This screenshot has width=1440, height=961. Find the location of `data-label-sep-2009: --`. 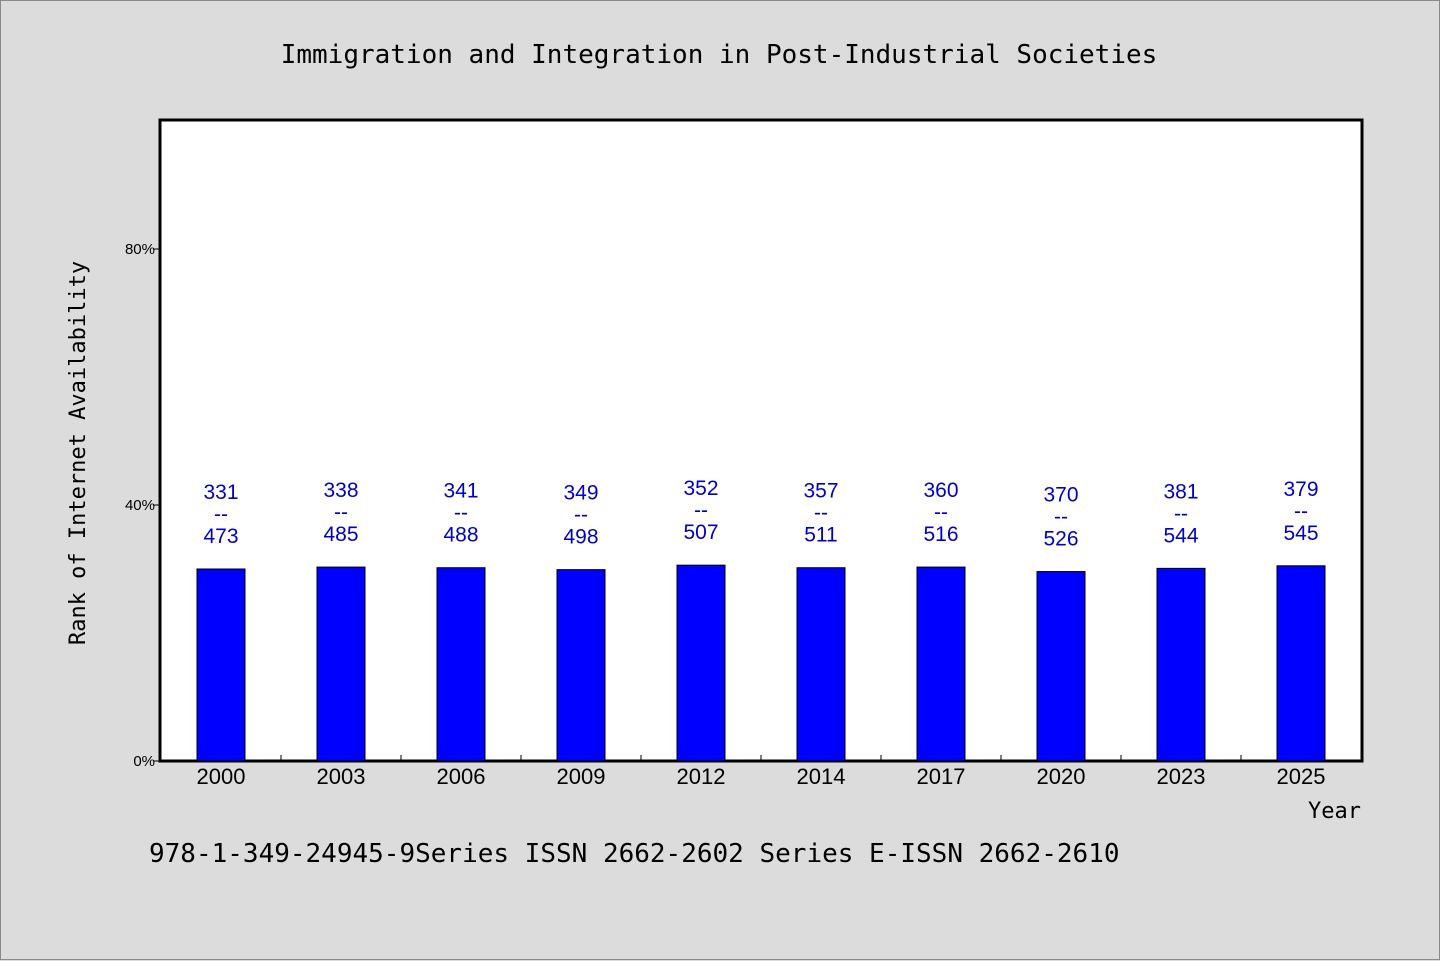

data-label-sep-2009: -- is located at coordinates (581, 515).